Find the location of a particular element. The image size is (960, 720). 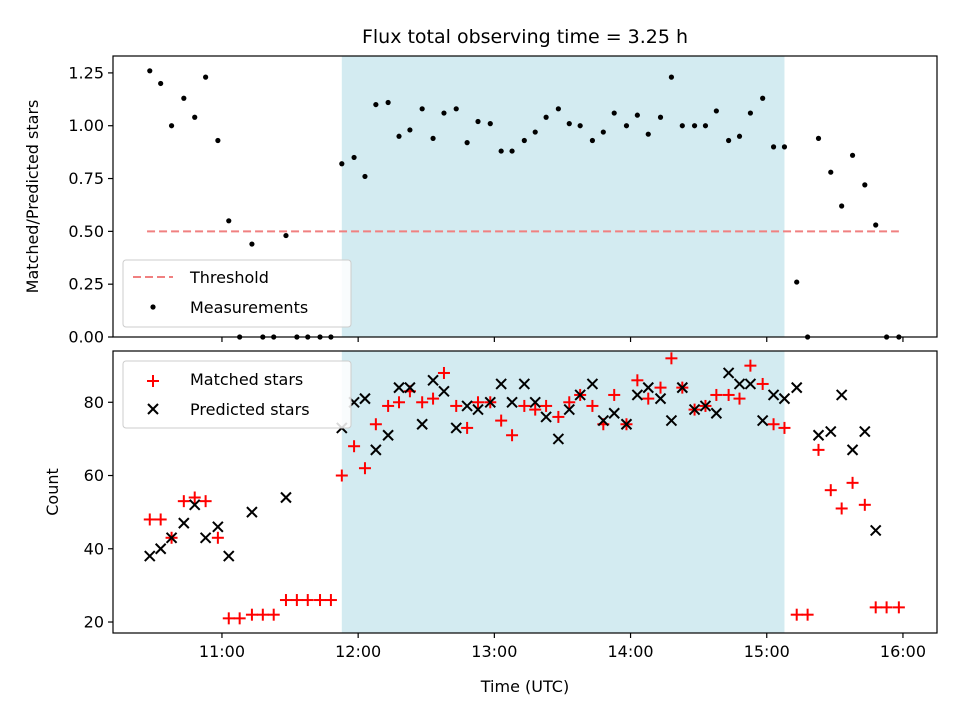

bottom-x-axis-label: Time (UTC) is located at coordinates (524, 686).